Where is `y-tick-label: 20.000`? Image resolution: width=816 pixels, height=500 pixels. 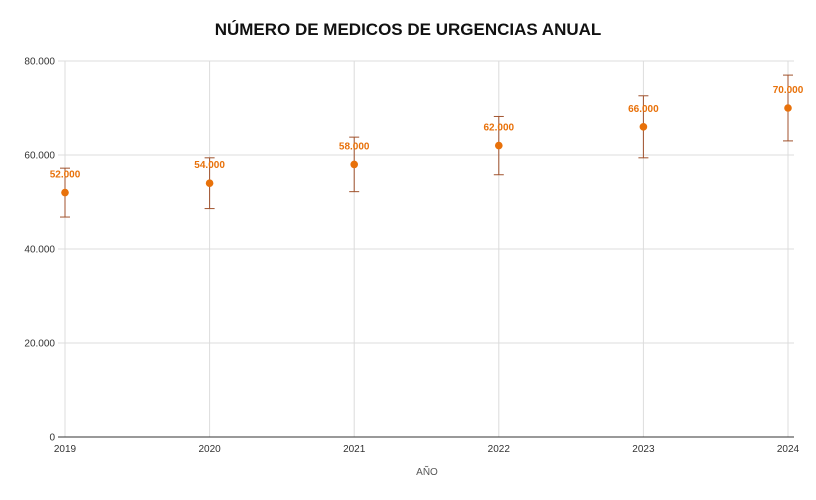 y-tick-label: 20.000 is located at coordinates (39, 344).